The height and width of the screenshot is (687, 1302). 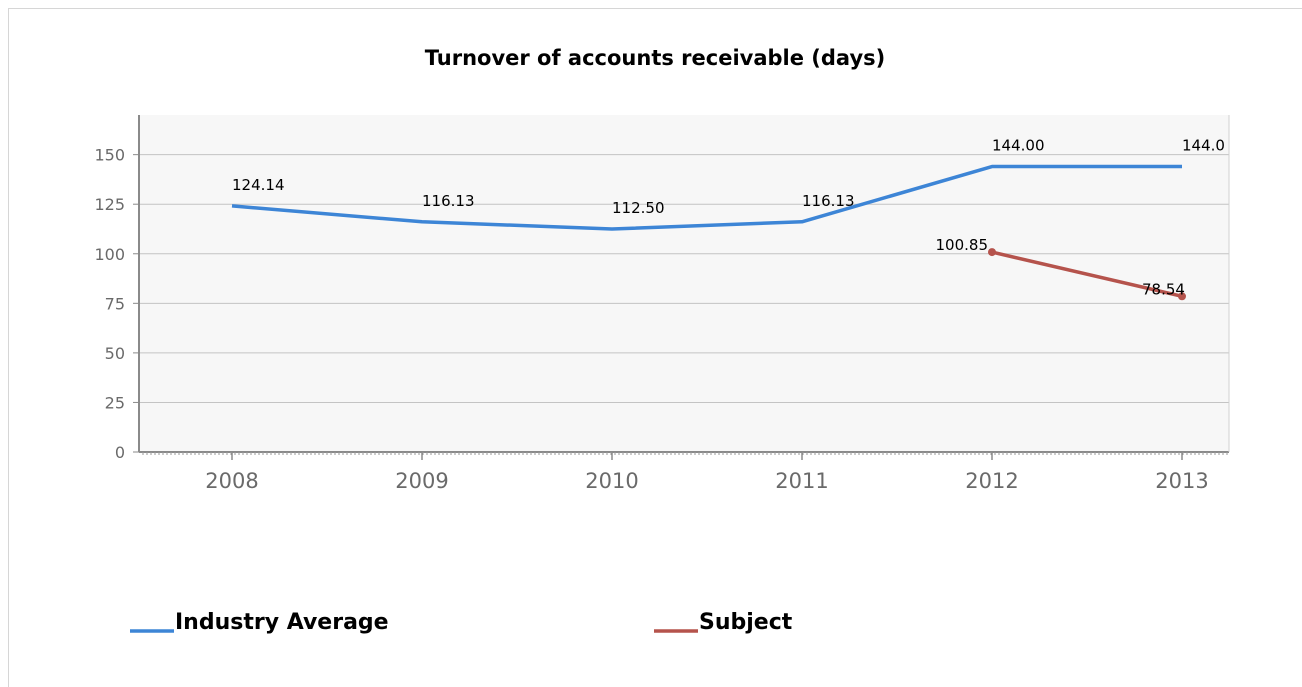 I want to click on y-tick-label: 75, so click(x=115, y=303).